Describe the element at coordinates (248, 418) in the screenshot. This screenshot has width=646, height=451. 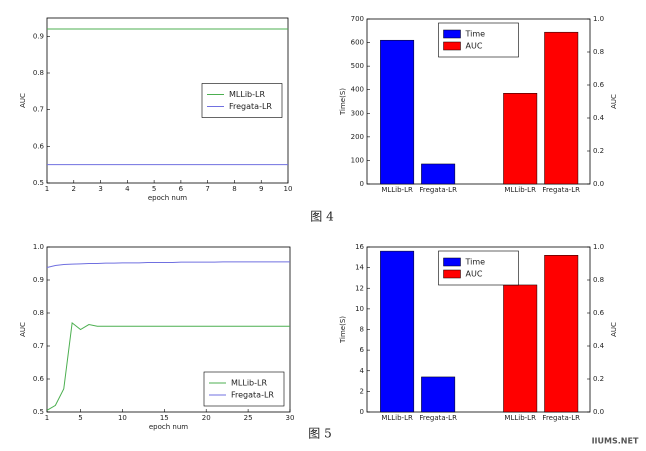
I see `x-tick-label: 25` at that location.